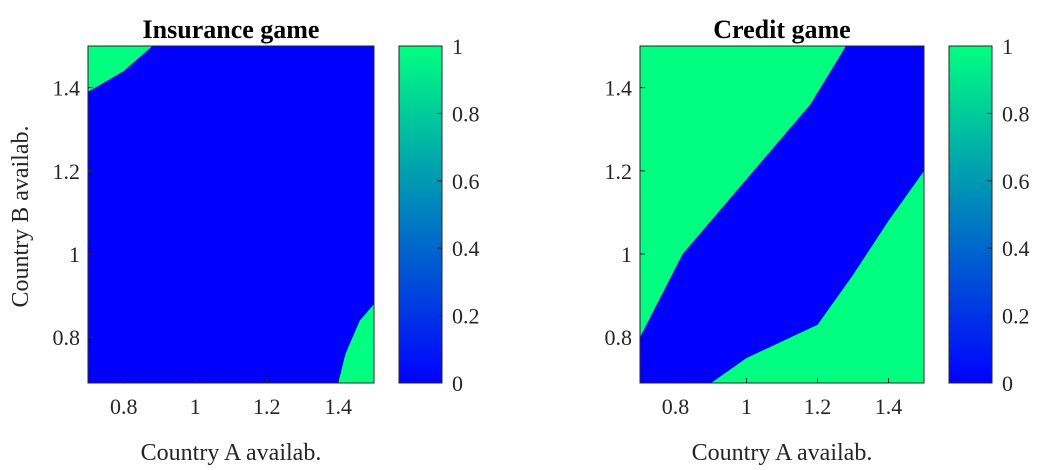 The image size is (1039, 470). What do you see at coordinates (231, 453) in the screenshot?
I see `x-axis-label-1: Country A availab.` at bounding box center [231, 453].